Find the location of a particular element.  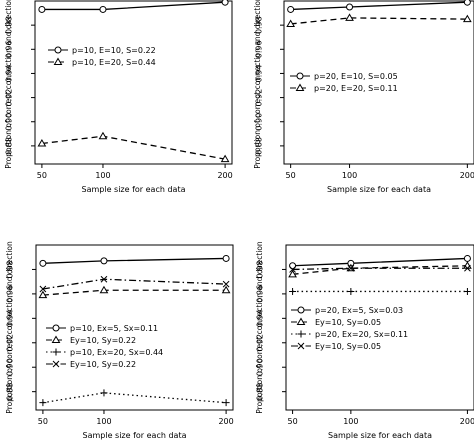

legend-entry: p=10, E=10, S=0.22 is located at coordinates (114, 50).